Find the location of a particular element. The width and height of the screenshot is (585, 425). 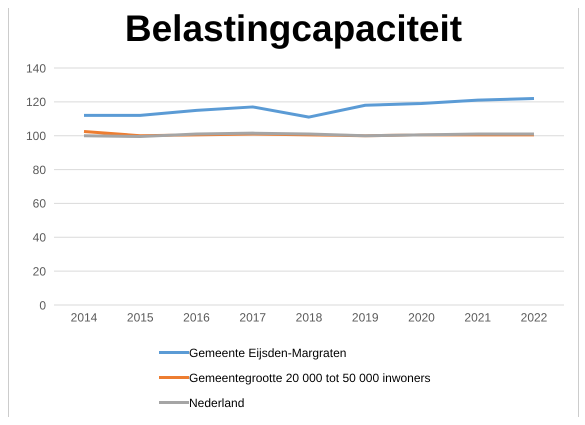

chart-title: Belastingcapaciteit is located at coordinates (294, 29).